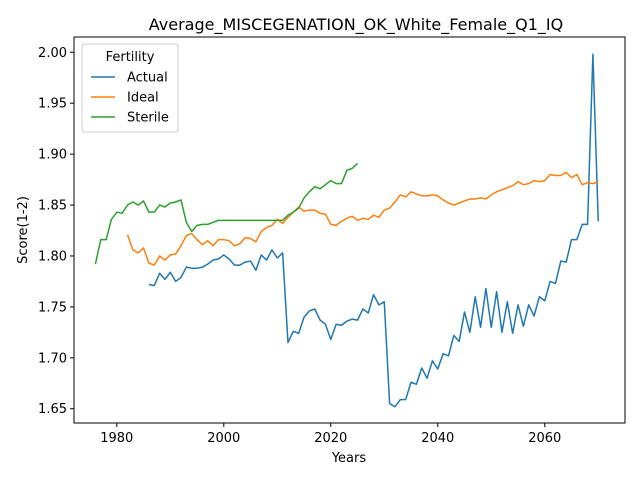 This screenshot has height=480, width=640. I want to click on series-line-sterile, so click(226, 213).